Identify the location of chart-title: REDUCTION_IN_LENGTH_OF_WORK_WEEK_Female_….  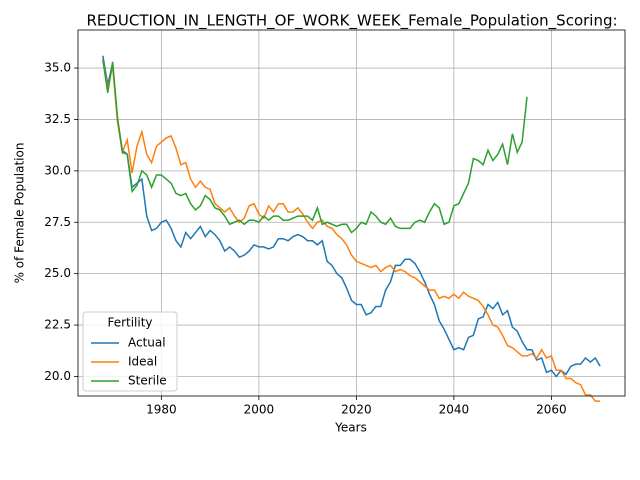
(351, 21).